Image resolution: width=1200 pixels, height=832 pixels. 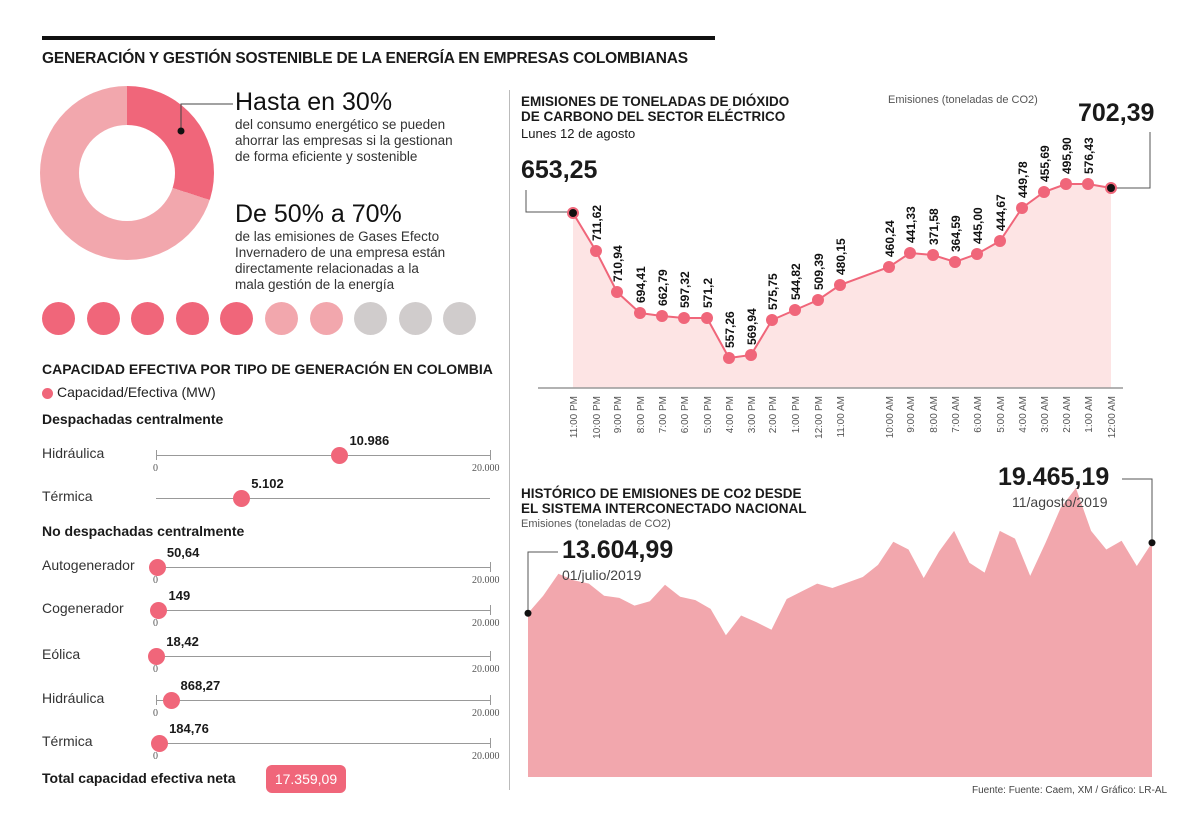 What do you see at coordinates (183, 552) in the screenshot?
I see `value-label: 50,64` at bounding box center [183, 552].